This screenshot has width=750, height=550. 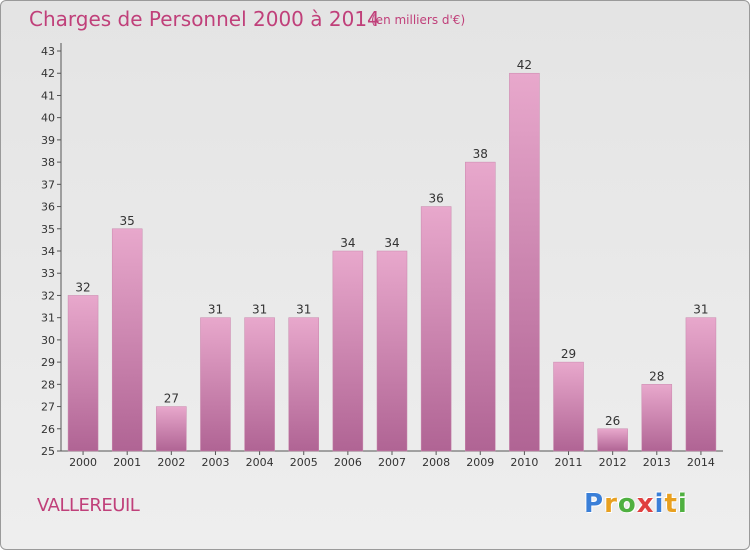 I want to click on data-label: 42, so click(x=524, y=65).